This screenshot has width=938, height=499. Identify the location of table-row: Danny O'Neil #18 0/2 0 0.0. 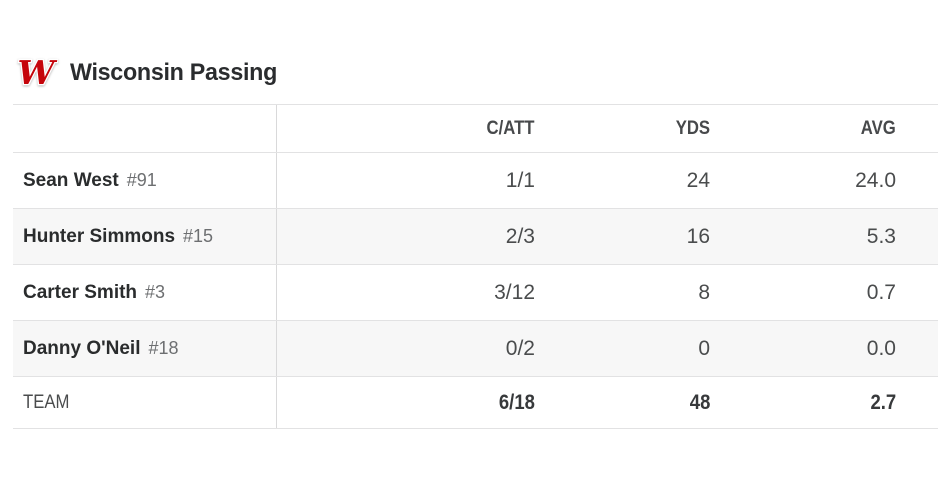
(475, 348).